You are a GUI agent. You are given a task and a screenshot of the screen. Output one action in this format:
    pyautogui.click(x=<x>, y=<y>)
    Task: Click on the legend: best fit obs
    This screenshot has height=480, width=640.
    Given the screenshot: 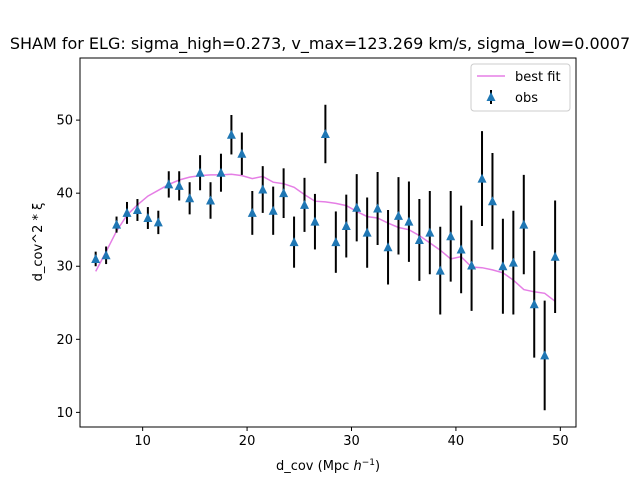 What is the action you would take?
    pyautogui.click(x=520, y=87)
    